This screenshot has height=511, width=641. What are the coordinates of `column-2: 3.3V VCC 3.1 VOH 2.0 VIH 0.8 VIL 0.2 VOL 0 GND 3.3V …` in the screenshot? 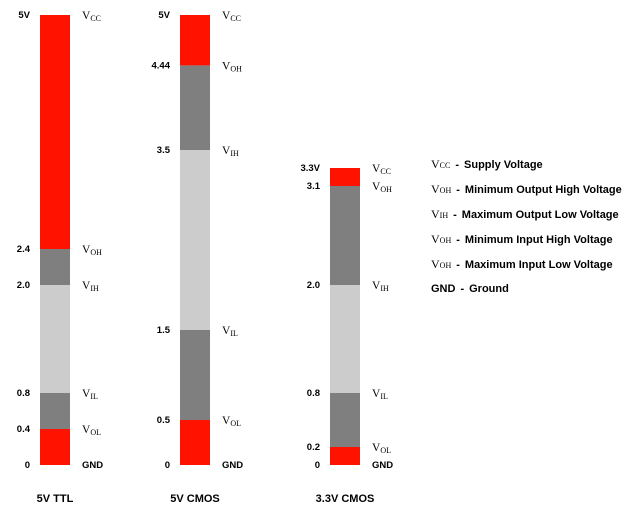 It's located at (346, 334).